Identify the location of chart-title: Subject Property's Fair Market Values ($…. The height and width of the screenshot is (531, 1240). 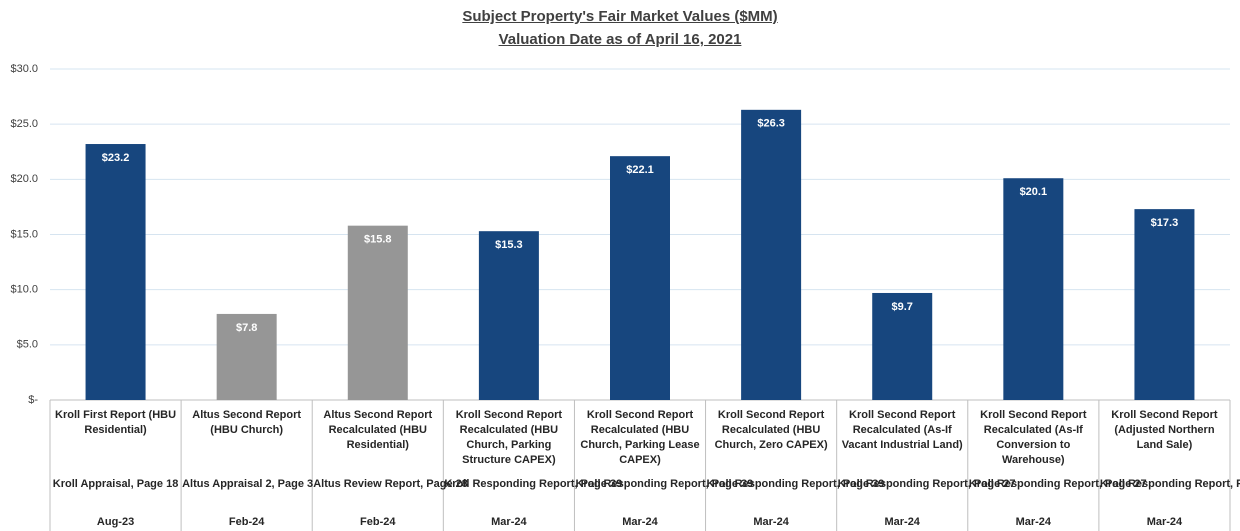
(620, 16).